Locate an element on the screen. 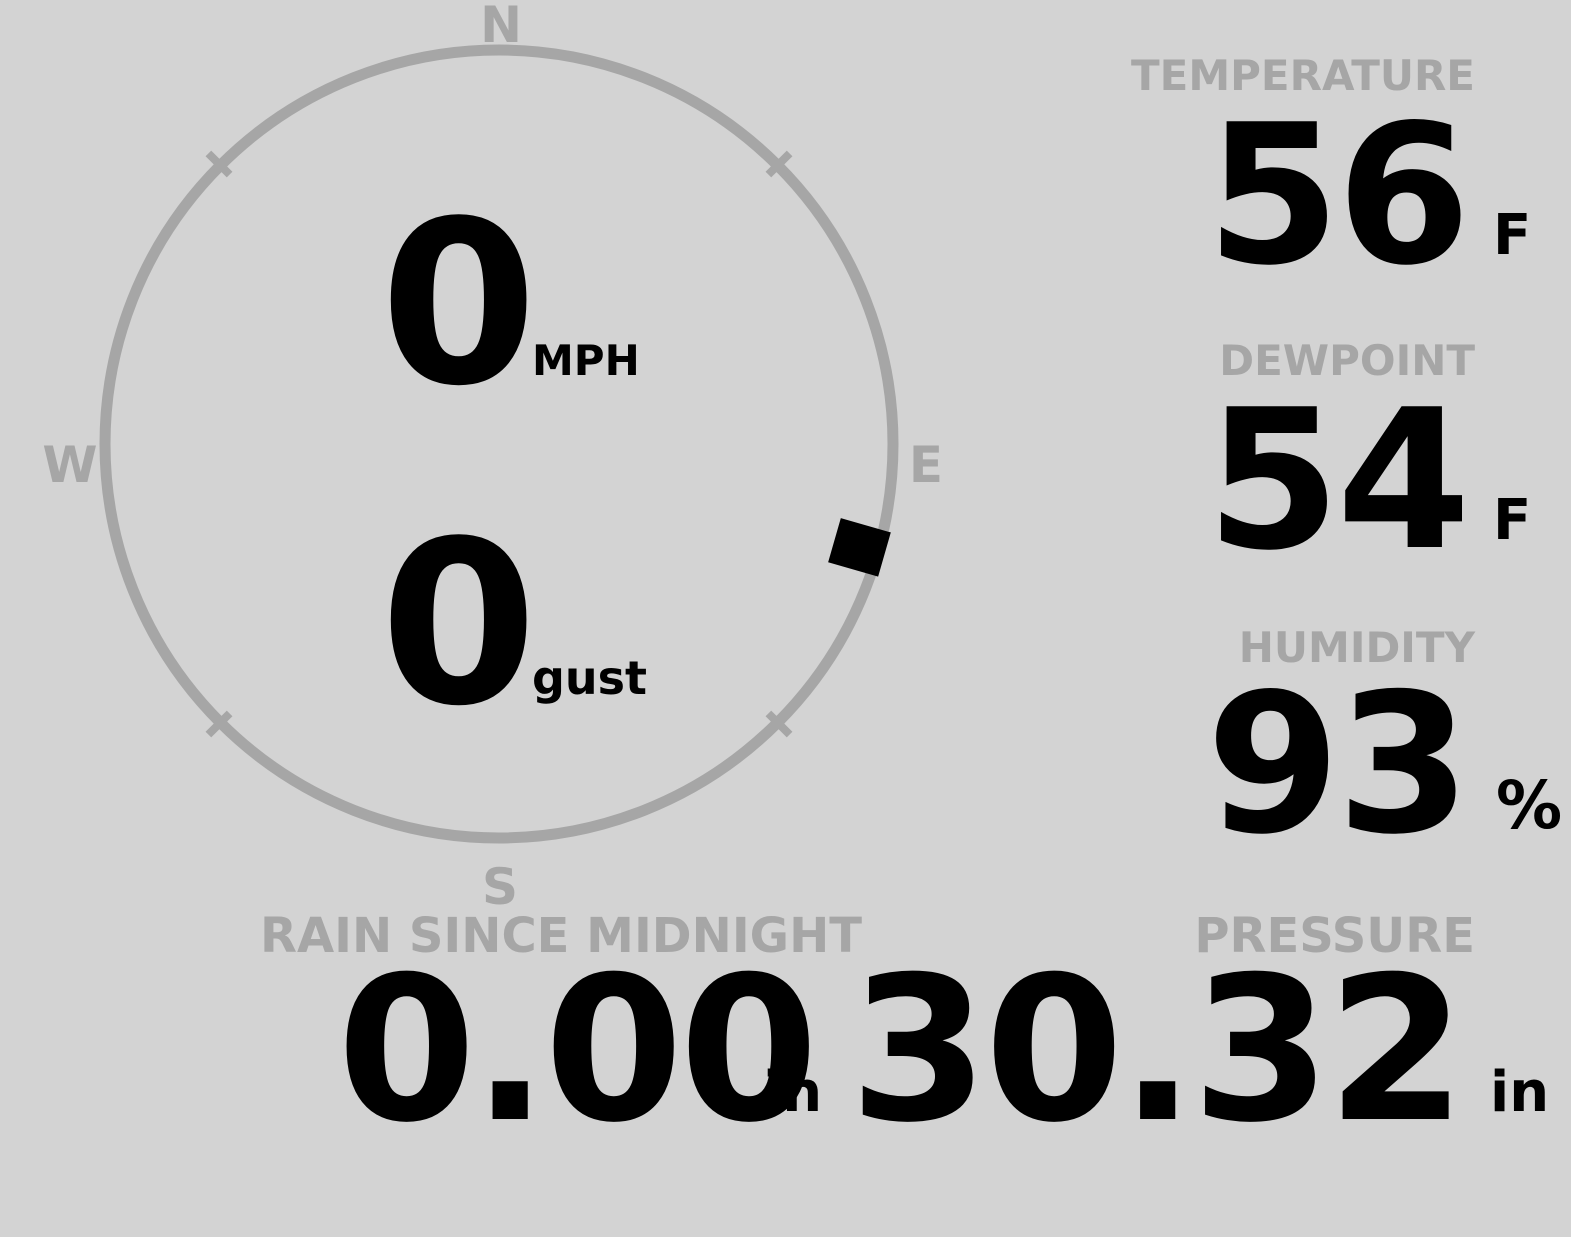 The width and height of the screenshot is (1571, 1237). dewpoint-label: DEWPOINT is located at coordinates (1347, 360).